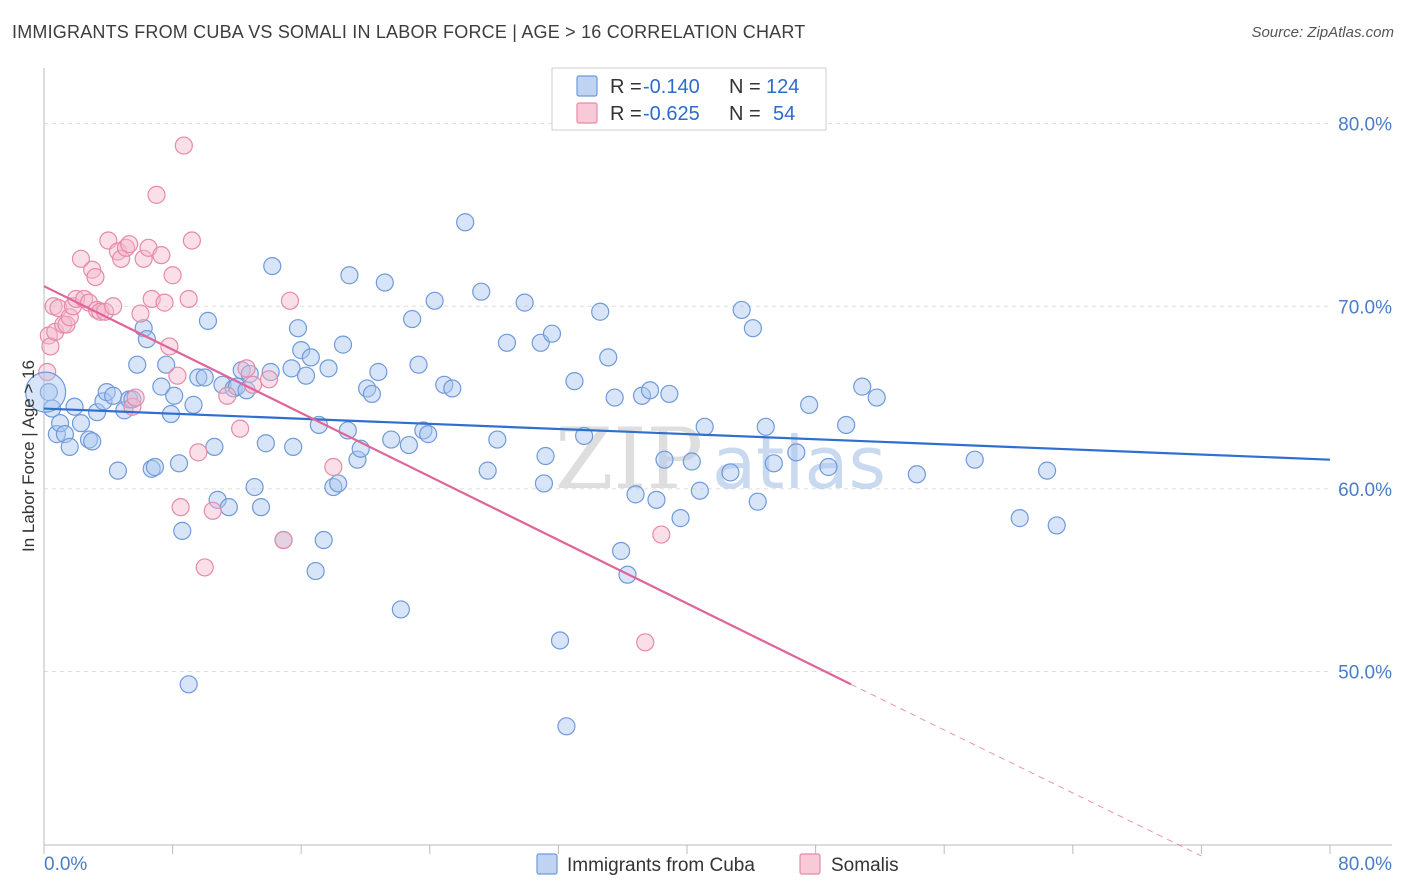  Describe the element at coordinates (687, 434) in the screenshot. I see `cuba-trend-line` at that location.